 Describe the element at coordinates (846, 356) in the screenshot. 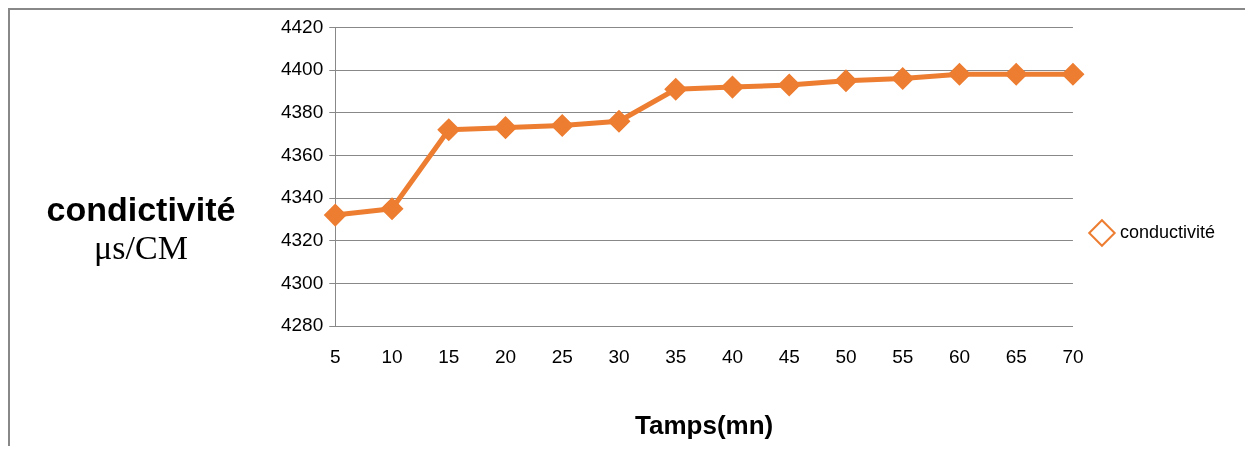

I see `x-tick-label: 50` at that location.